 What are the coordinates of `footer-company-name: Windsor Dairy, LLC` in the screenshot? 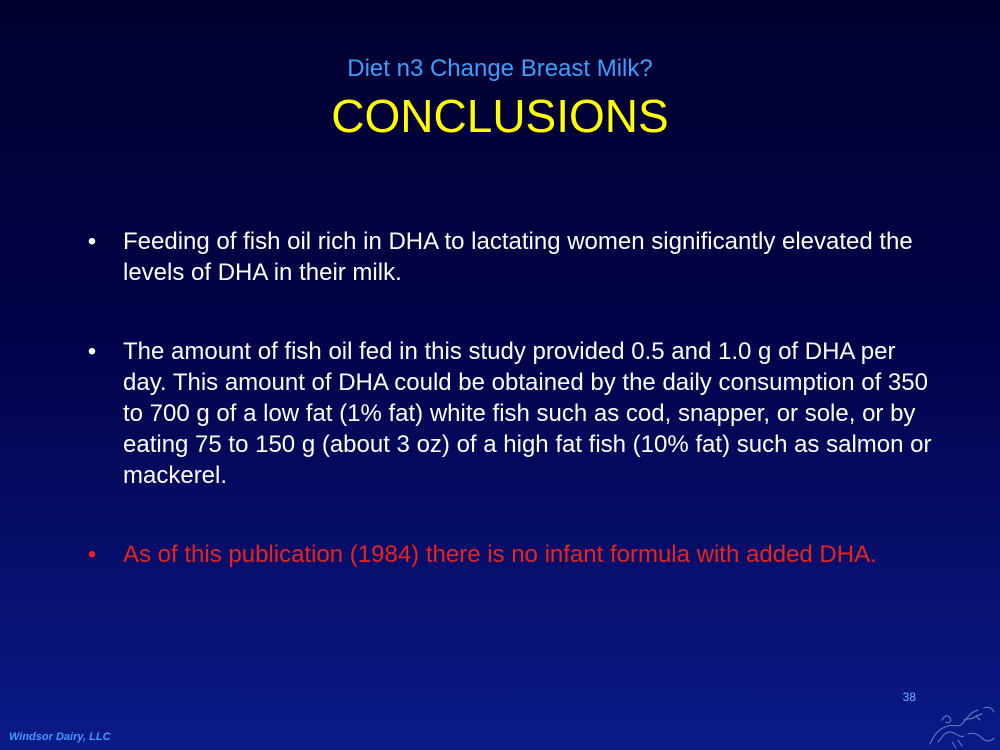 It's located at (60, 737).